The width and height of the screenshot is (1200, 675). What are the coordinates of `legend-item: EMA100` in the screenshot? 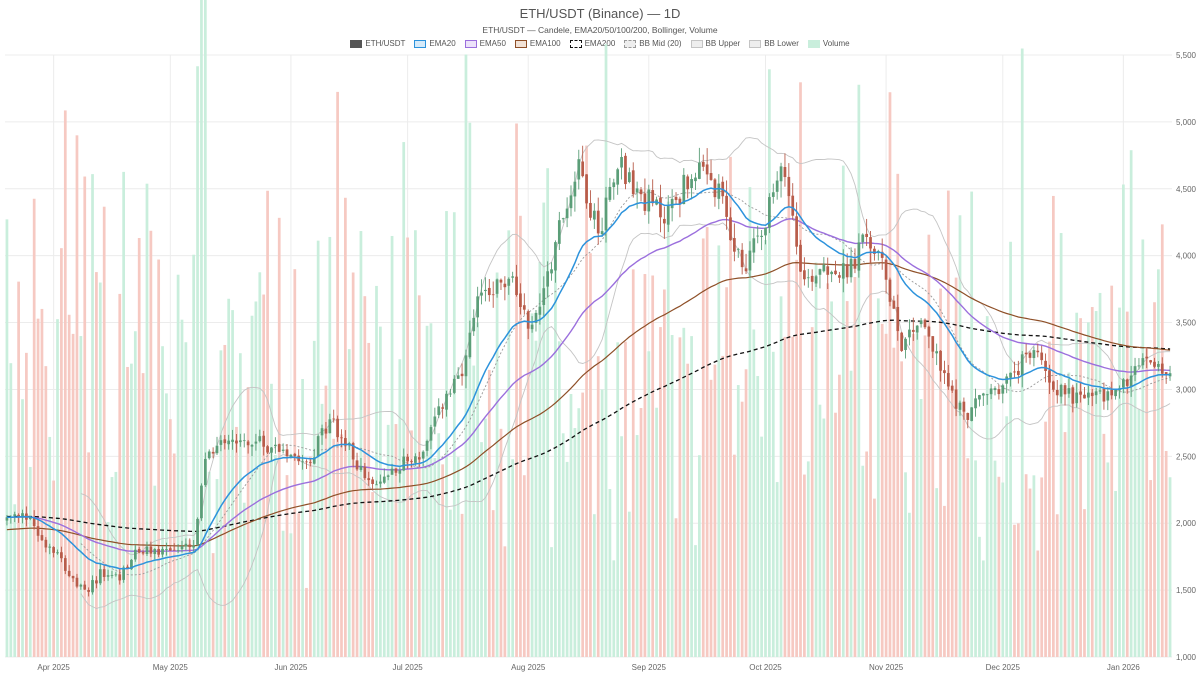 It's located at (537, 43).